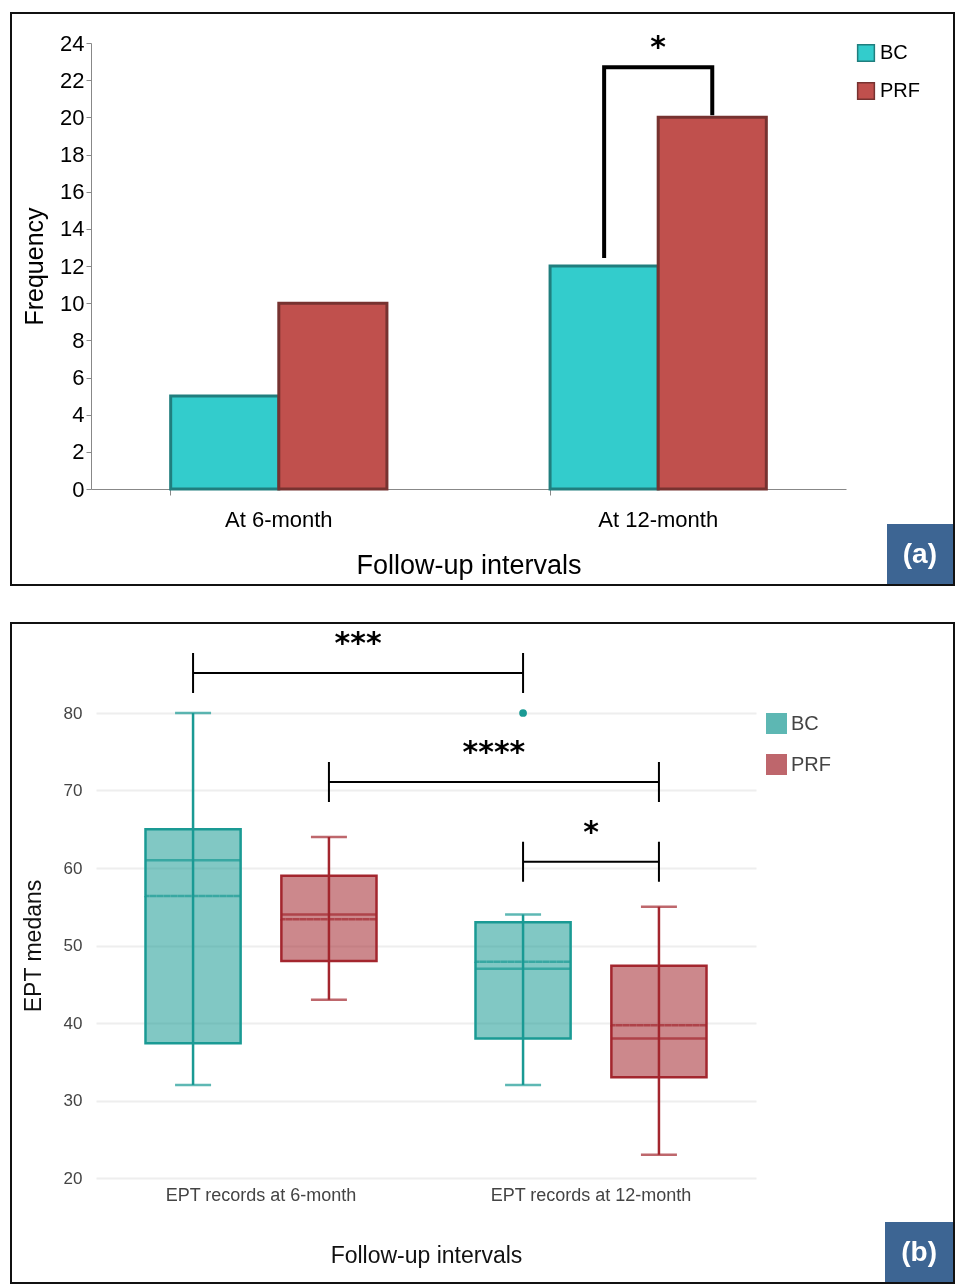  I want to click on y-tick-label: 24, so click(72, 43).